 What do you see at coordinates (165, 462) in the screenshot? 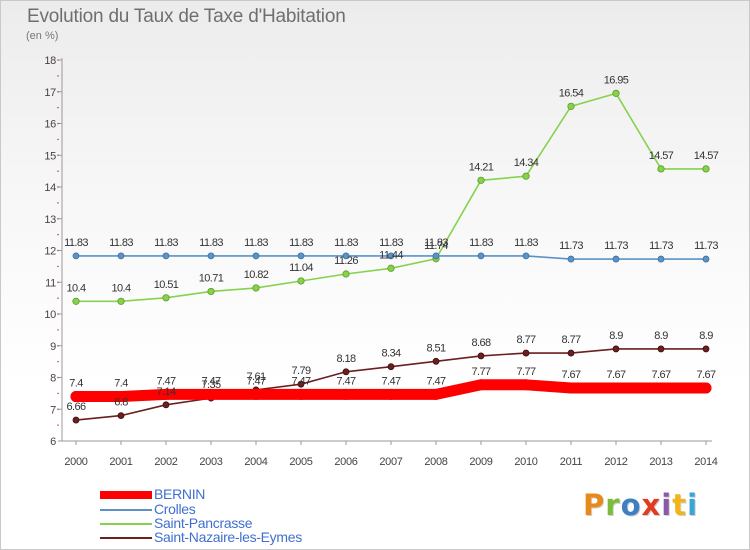
I see `x-tick-label: 2002` at bounding box center [165, 462].